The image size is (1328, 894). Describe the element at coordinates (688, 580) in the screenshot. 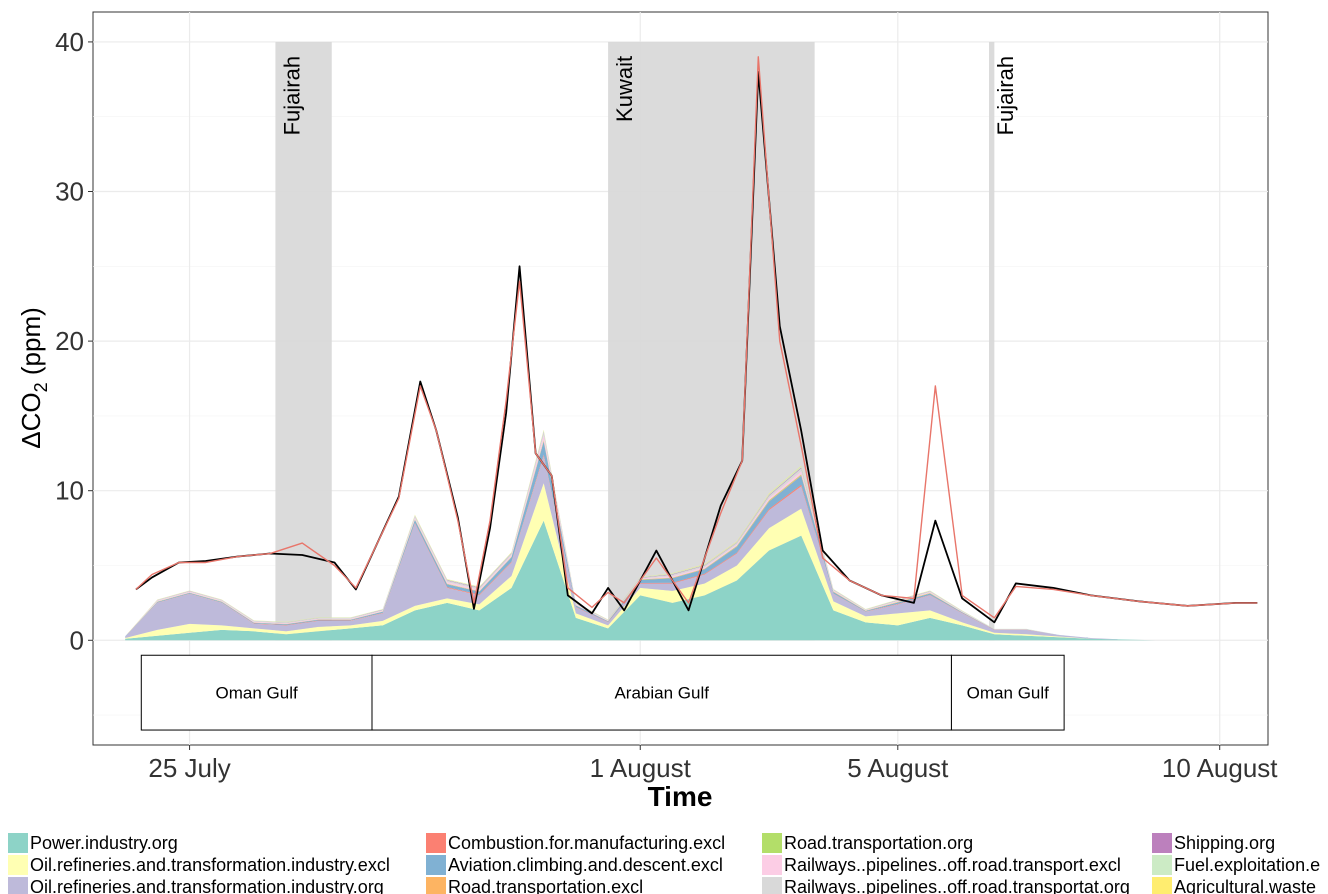

I see `stacked-area` at that location.